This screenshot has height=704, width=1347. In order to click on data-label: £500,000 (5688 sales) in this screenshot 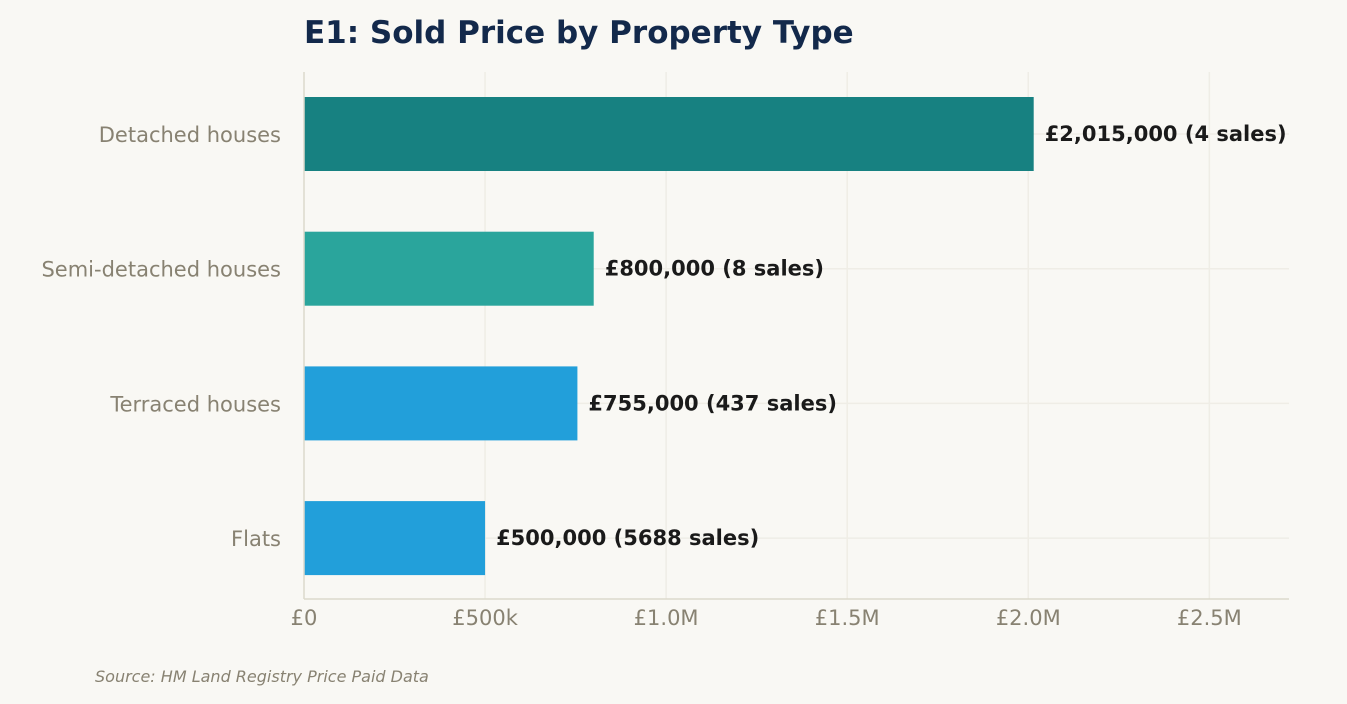, I will do `click(627, 538)`.